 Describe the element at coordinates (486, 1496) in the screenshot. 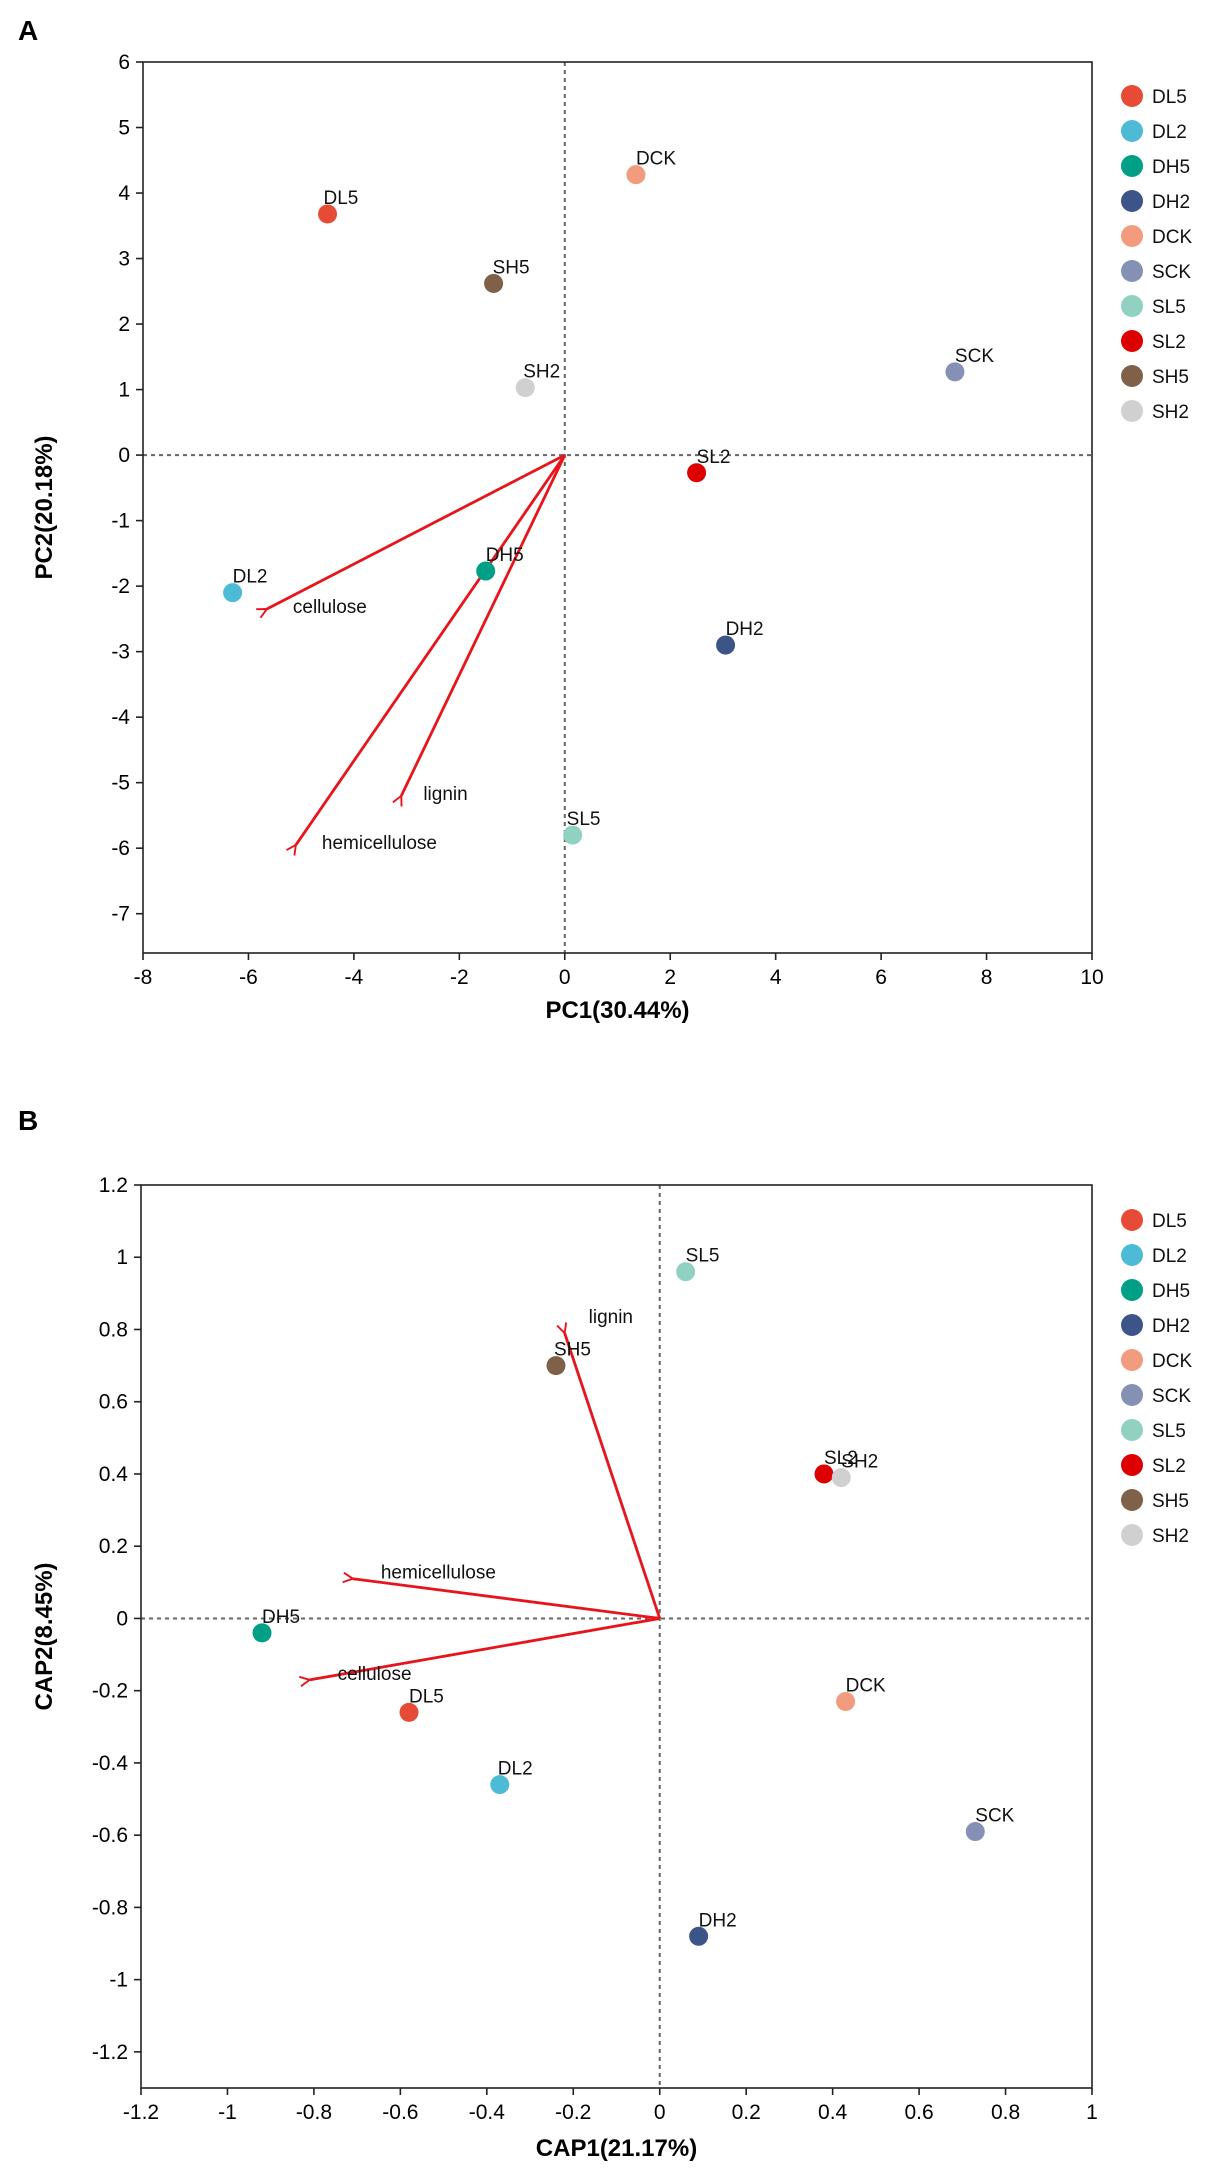

I see `loading-vectors: lignin hemicellulose cellulose` at that location.